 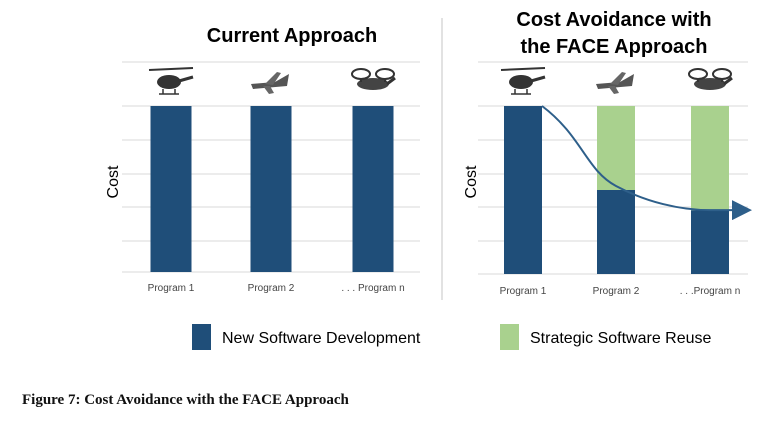 What do you see at coordinates (372, 288) in the screenshot?
I see `x-tick-label: . . . Program n` at bounding box center [372, 288].